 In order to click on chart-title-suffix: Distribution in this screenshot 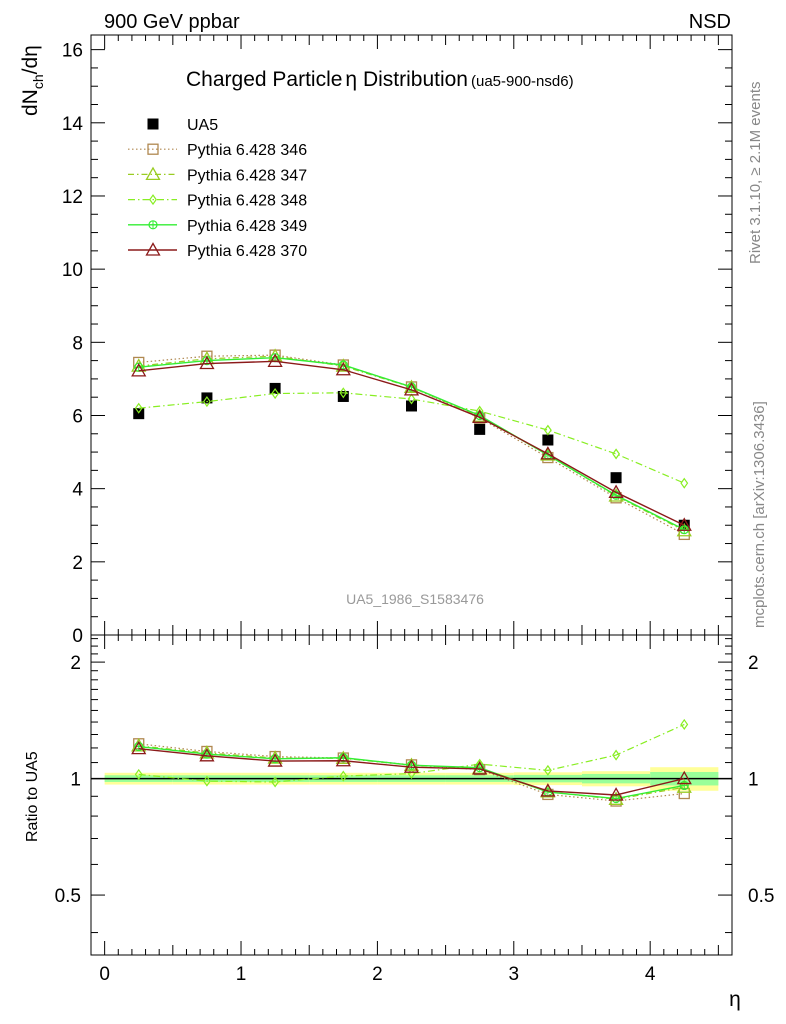, I will do `click(412, 79)`.